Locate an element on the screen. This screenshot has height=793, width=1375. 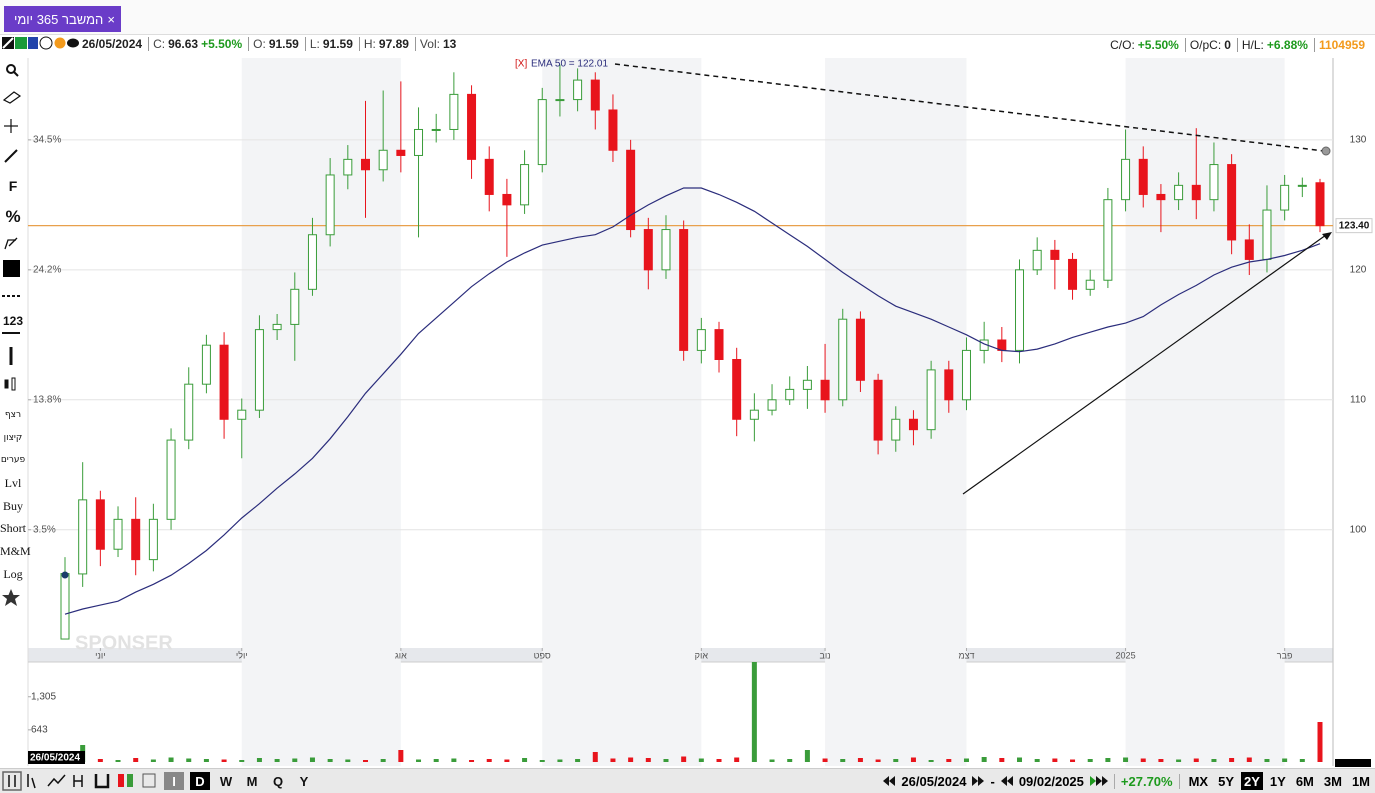
range: 6M is located at coordinates (1304, 781).